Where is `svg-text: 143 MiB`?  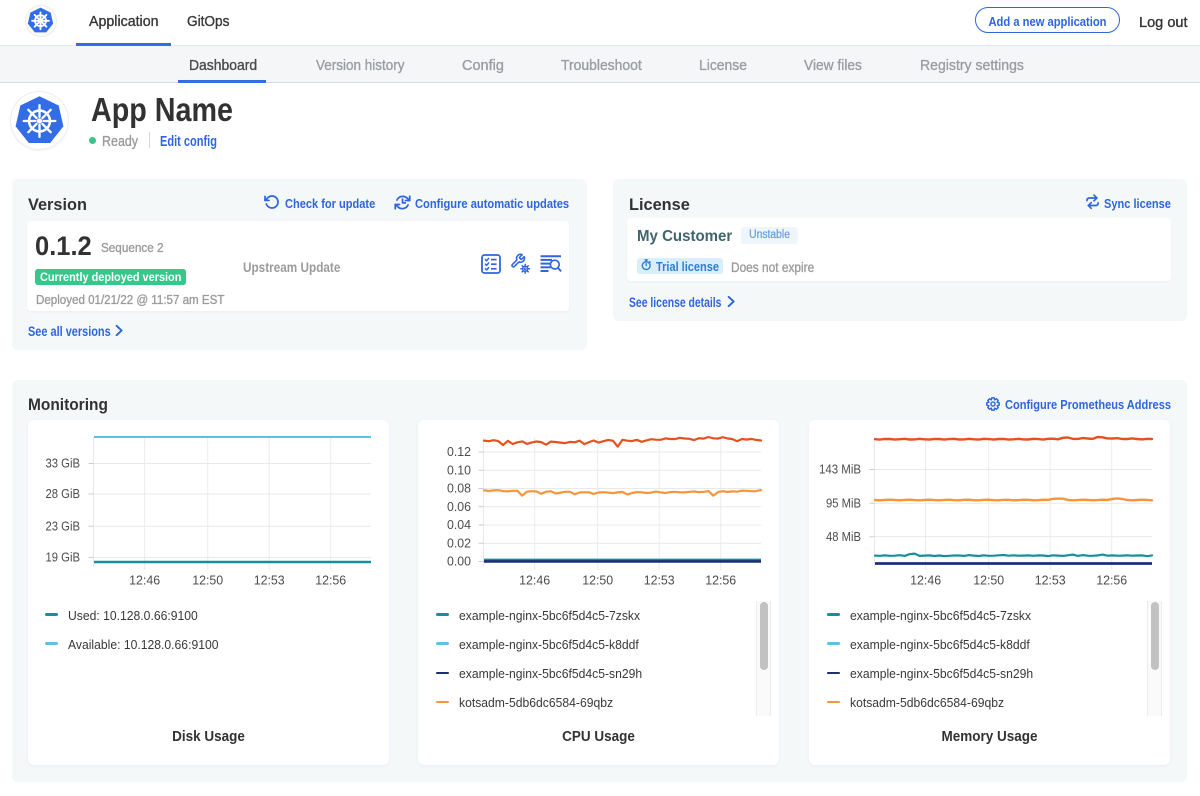
svg-text: 143 MiB is located at coordinates (840, 470).